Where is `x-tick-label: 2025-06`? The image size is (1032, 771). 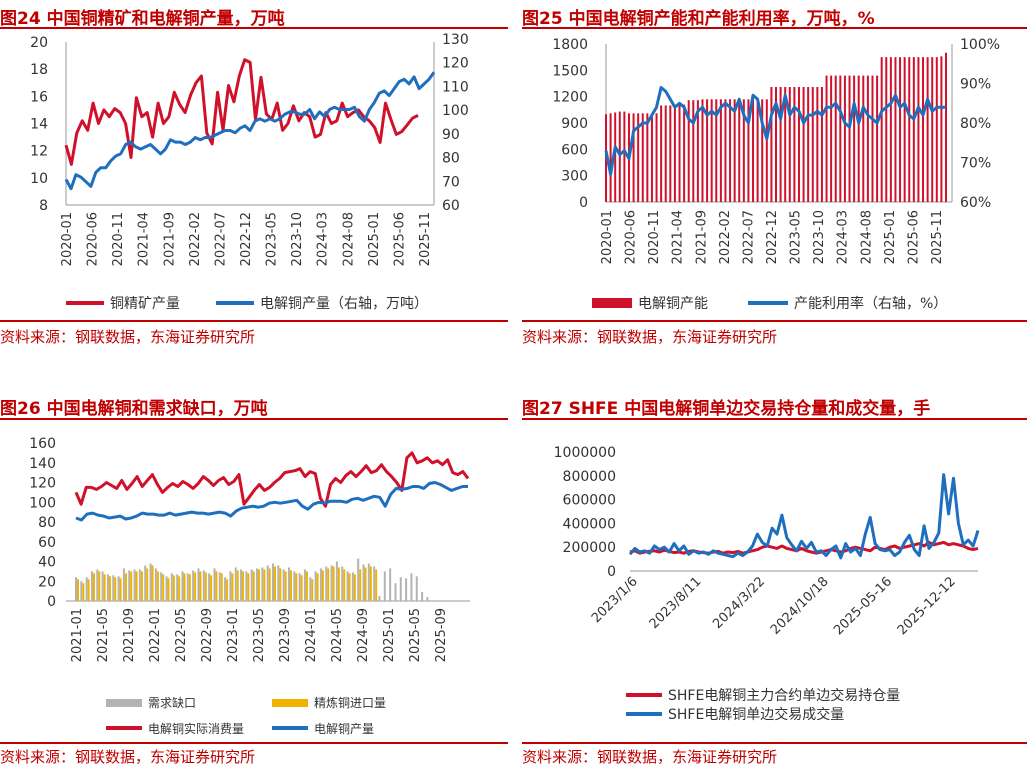 x-tick-label: 2025-06 is located at coordinates (913, 237).